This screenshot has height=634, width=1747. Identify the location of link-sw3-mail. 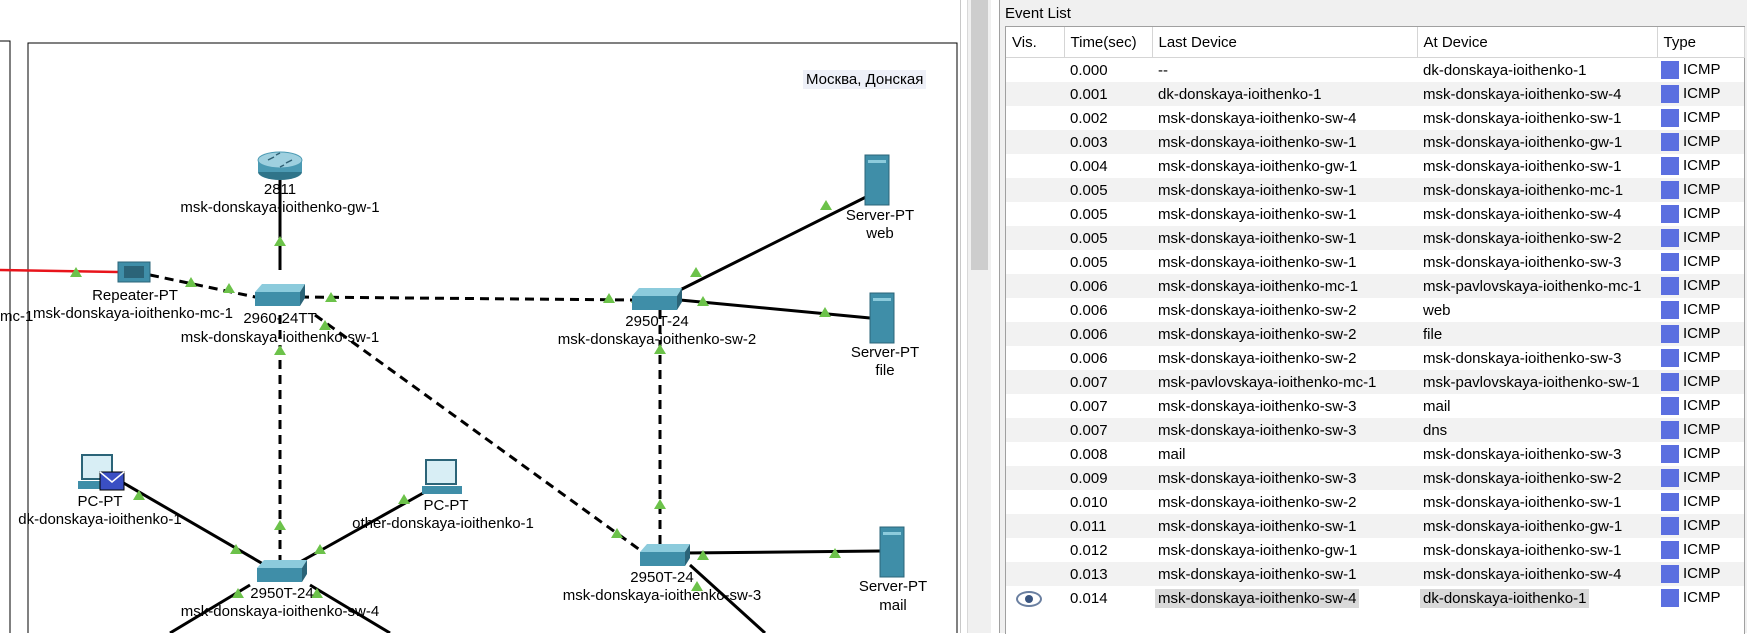
(782, 552).